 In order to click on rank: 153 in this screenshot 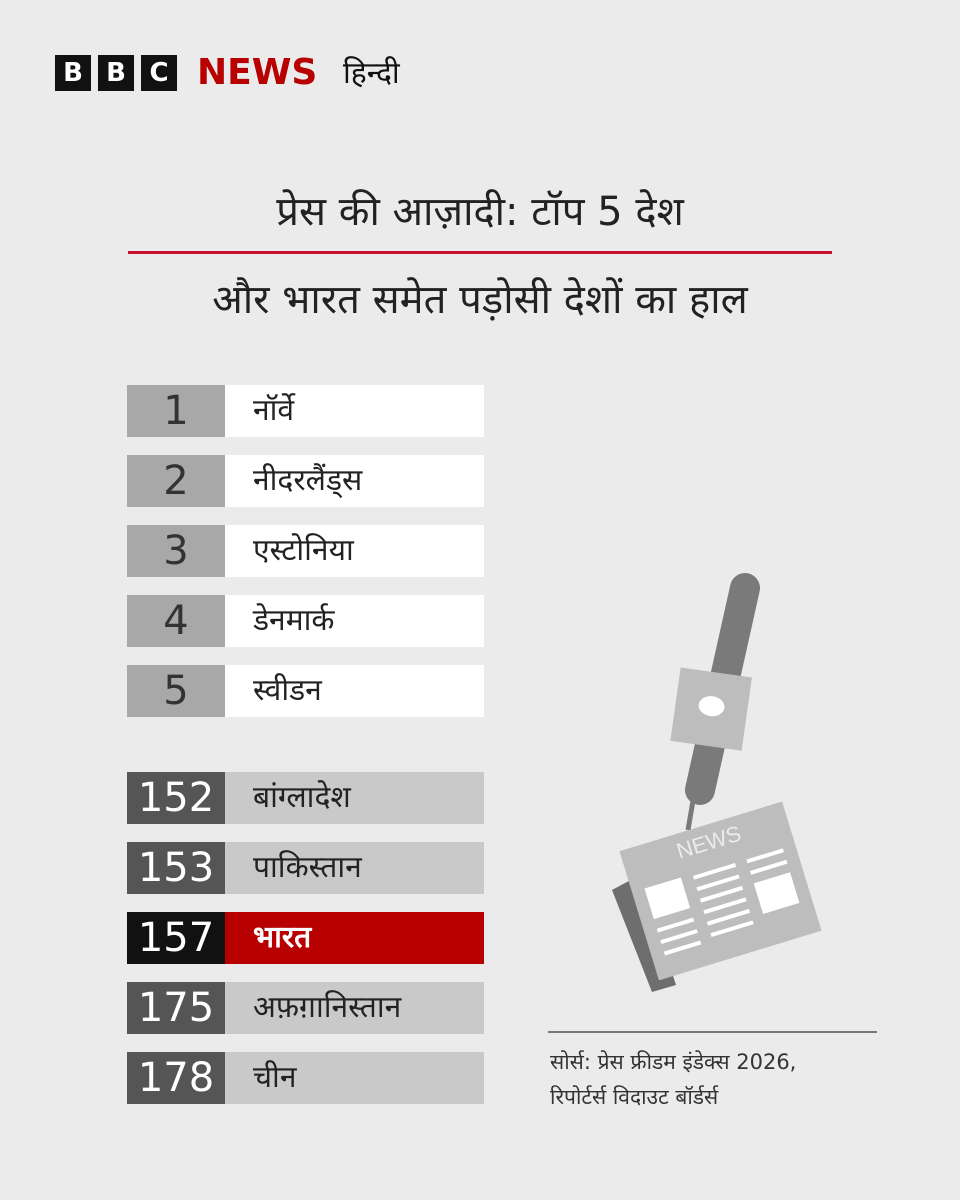, I will do `click(176, 868)`.